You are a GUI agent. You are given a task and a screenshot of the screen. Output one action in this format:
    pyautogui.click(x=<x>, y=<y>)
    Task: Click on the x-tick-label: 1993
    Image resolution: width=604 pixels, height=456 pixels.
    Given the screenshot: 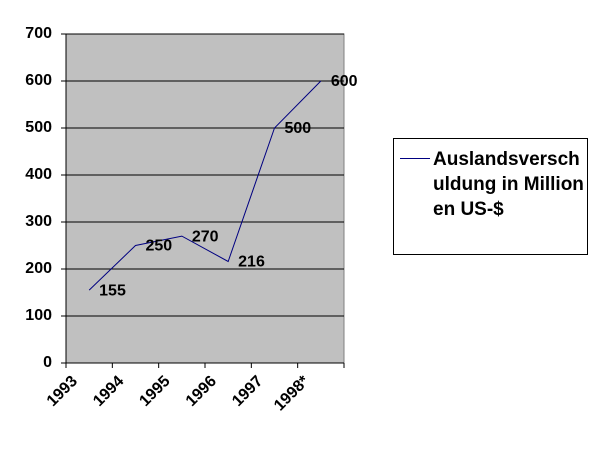 What is the action you would take?
    pyautogui.click(x=62, y=391)
    